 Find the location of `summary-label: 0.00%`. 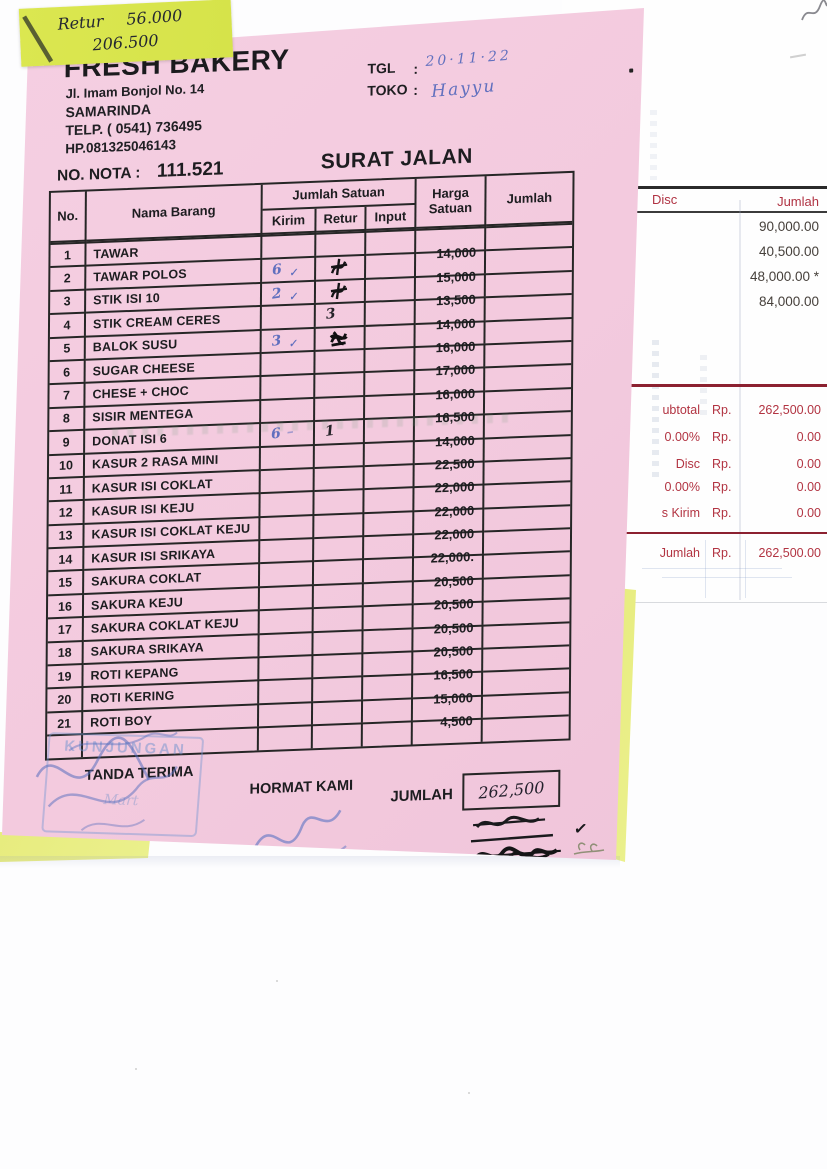

summary-label: 0.00% is located at coordinates (682, 437).